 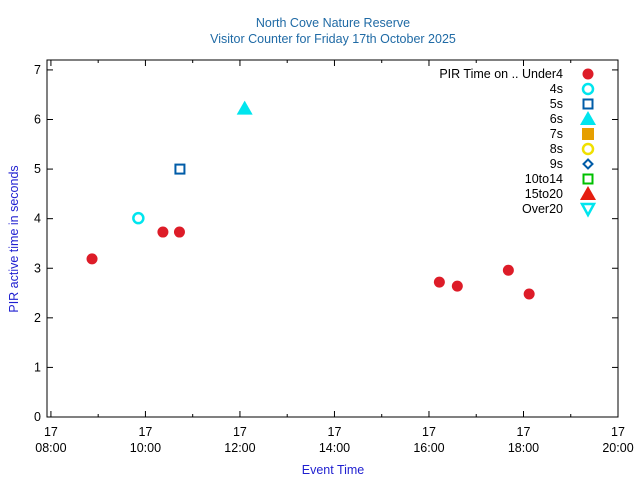 What do you see at coordinates (334, 448) in the screenshot?
I see `x-tick-label-time: 14:00` at bounding box center [334, 448].